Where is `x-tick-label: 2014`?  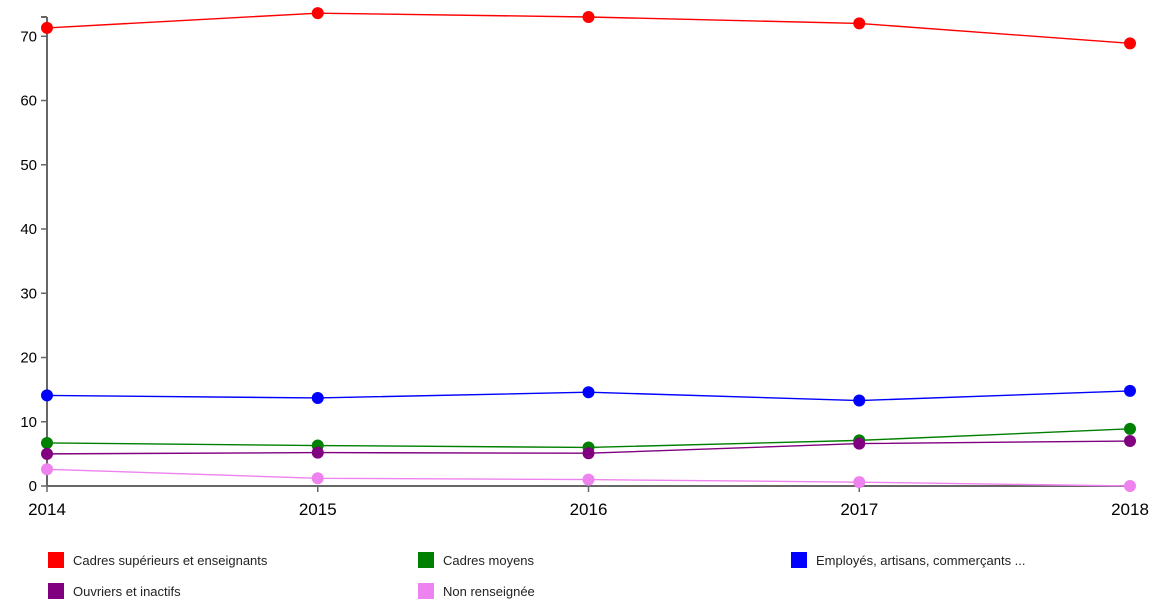
x-tick-label: 2014 is located at coordinates (47, 509).